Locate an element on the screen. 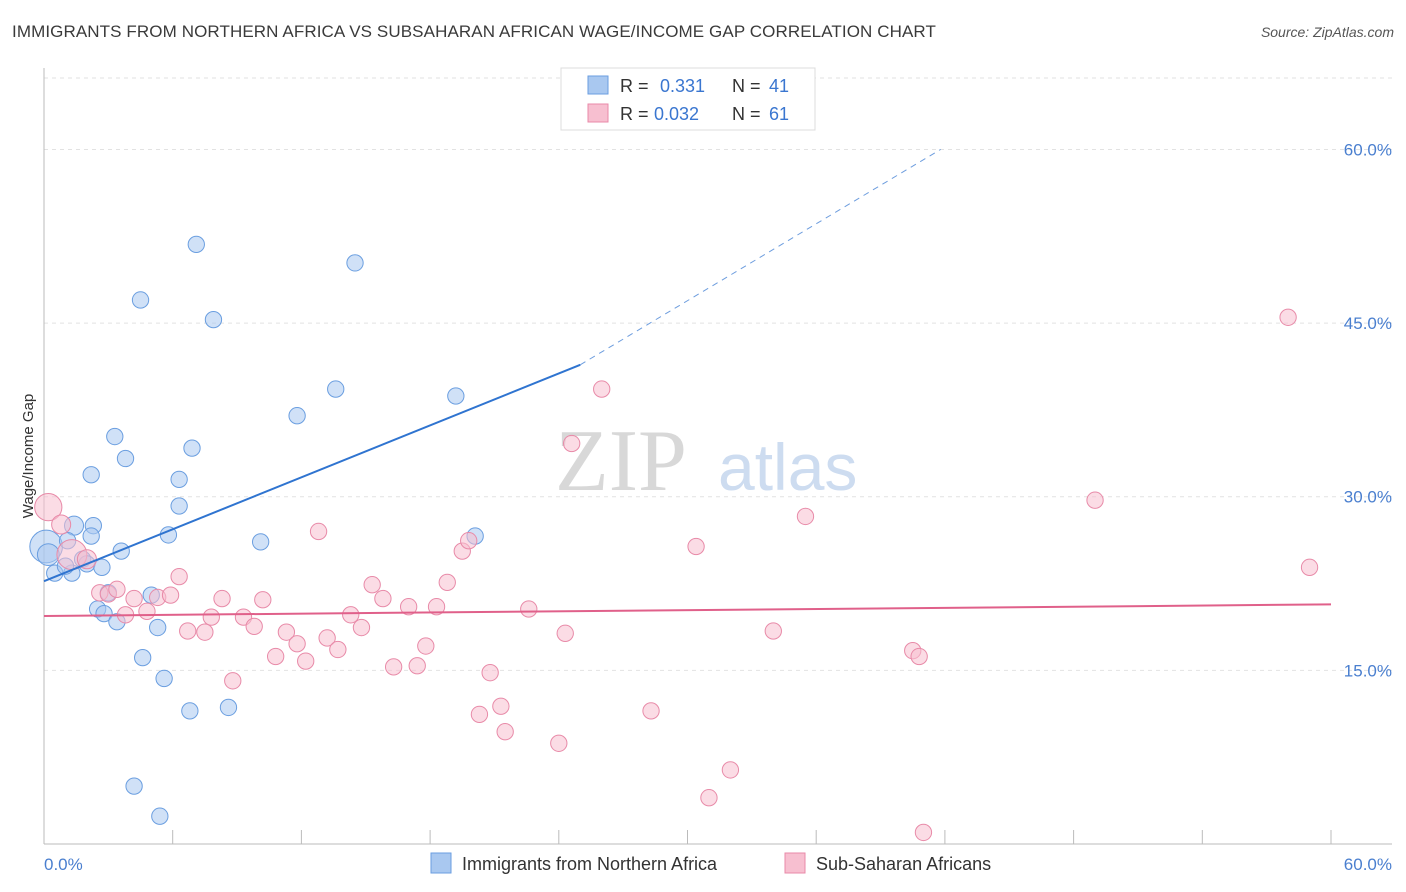  legend-r-value-blue: 0.331 is located at coordinates (682, 86).